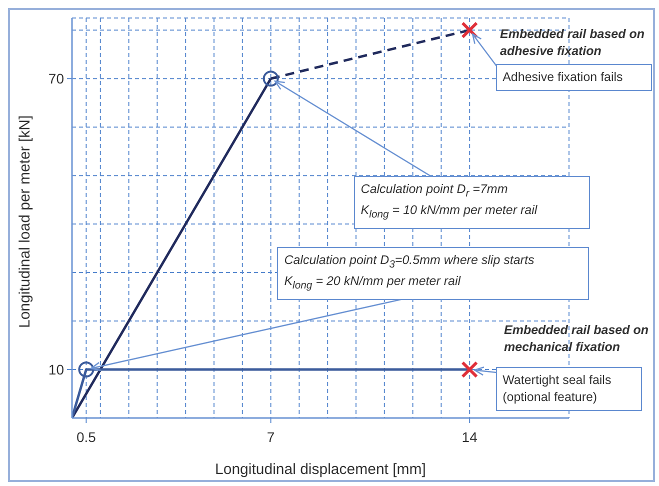 The height and width of the screenshot is (486, 659). I want to click on note-box: Calculation point D$_{3}$=0.5mm where slip starts K$_{long}$ = 20 kN/mm per meter rail, so click(433, 273).